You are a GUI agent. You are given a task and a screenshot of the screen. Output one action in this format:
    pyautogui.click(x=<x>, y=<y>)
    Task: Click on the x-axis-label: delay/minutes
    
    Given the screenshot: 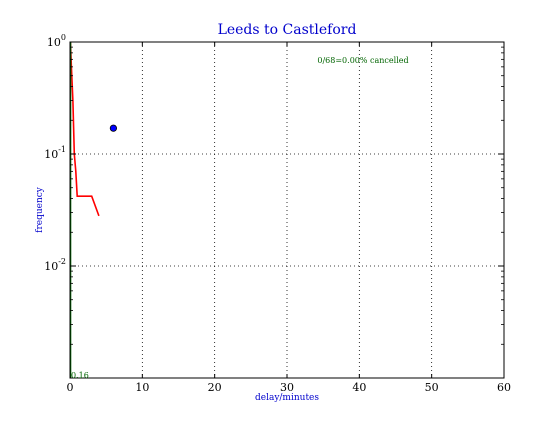 What is the action you would take?
    pyautogui.click(x=287, y=398)
    